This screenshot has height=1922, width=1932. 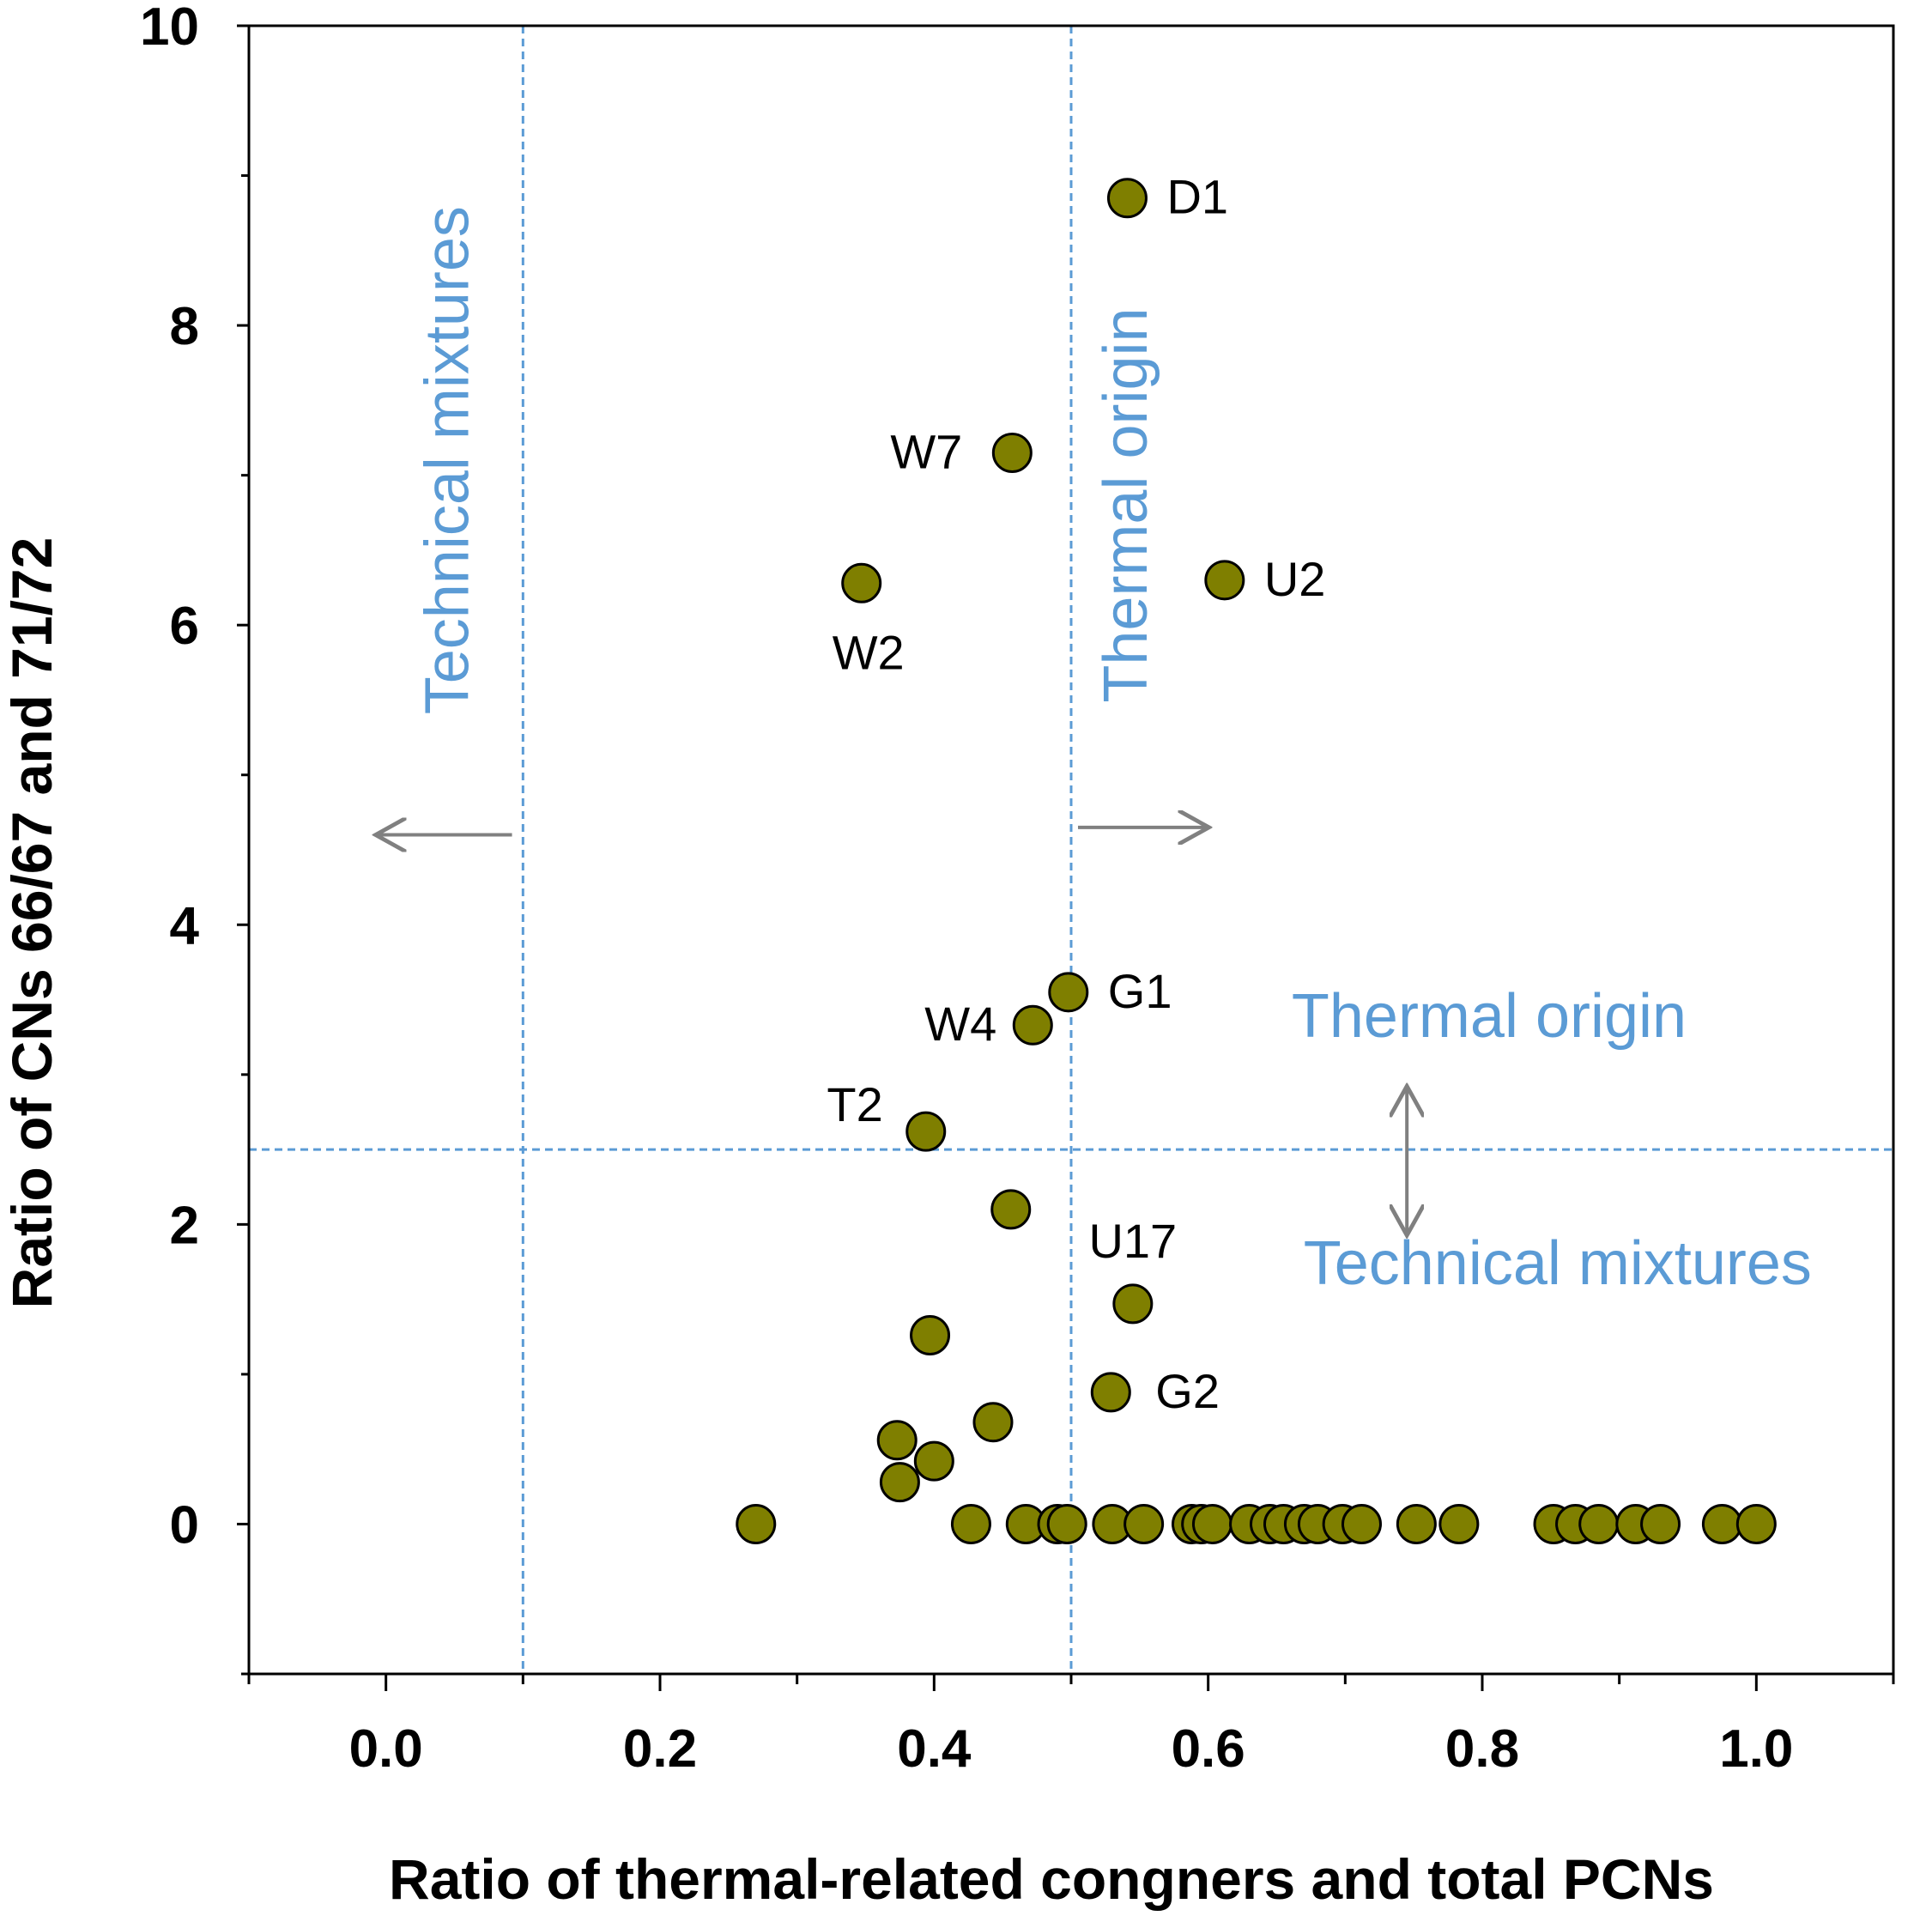 I want to click on data-point-g1, so click(x=1068, y=992).